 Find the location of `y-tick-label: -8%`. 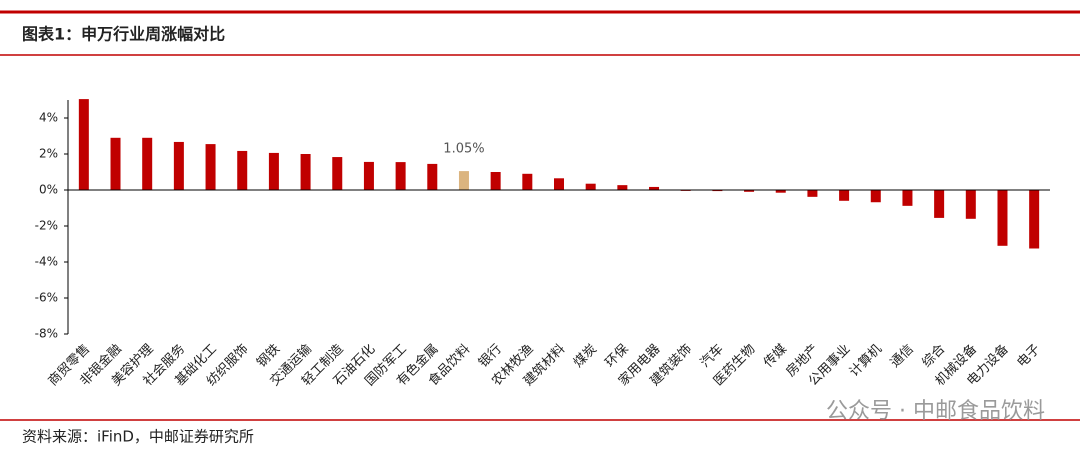

y-tick-label: -8% is located at coordinates (46, 334).